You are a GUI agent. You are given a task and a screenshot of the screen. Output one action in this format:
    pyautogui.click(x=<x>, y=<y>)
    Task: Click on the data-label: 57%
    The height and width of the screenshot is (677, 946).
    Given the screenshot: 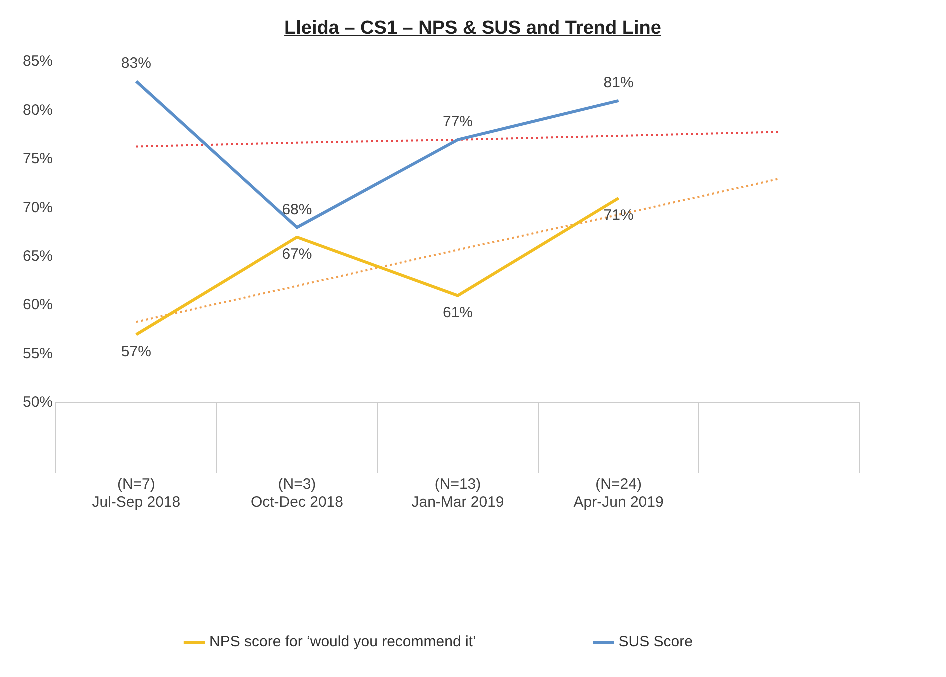 What is the action you would take?
    pyautogui.click(x=136, y=351)
    